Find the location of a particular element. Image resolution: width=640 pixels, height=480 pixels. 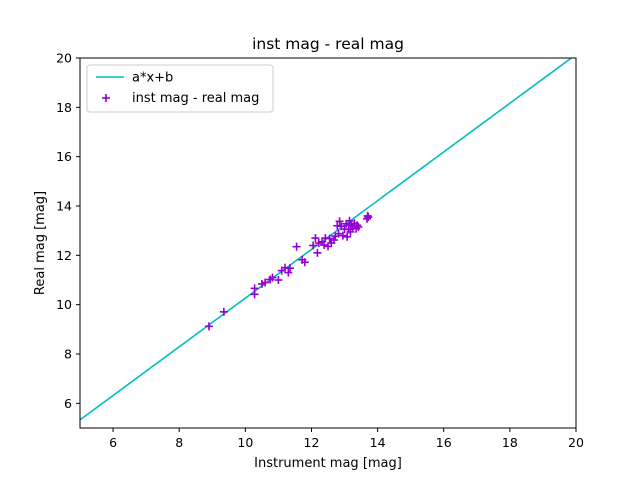

x-axis: 6 8 10 12 14 16 18 20 is located at coordinates (346, 439).